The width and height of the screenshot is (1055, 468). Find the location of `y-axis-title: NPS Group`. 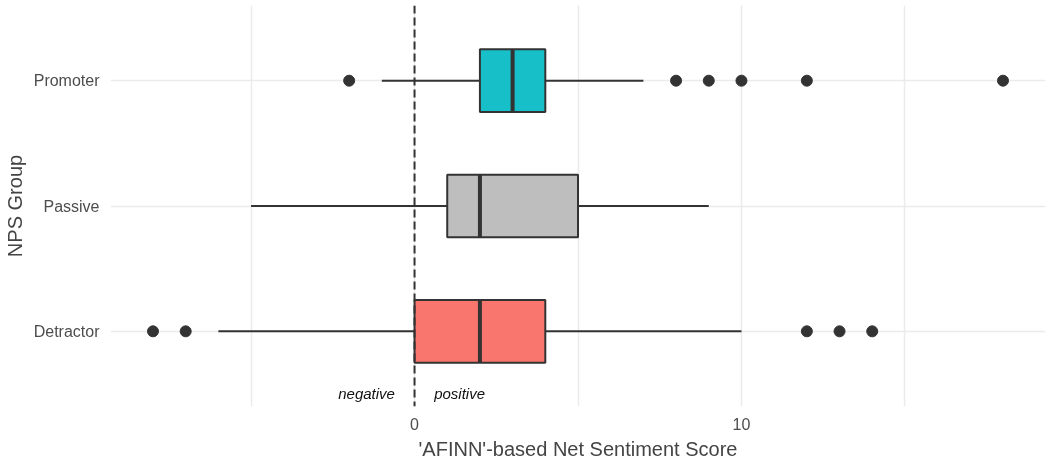

y-axis-title: NPS Group is located at coordinates (14, 206).